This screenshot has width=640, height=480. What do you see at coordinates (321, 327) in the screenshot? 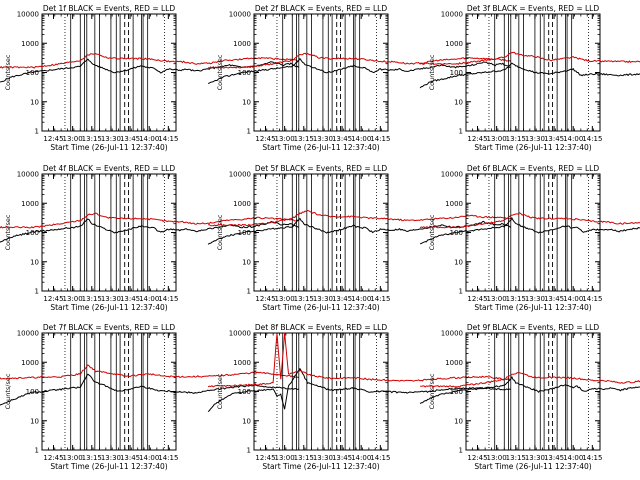
I see `panel-title: Det 8f BLACK = Events, RED = LLD` at bounding box center [321, 327].